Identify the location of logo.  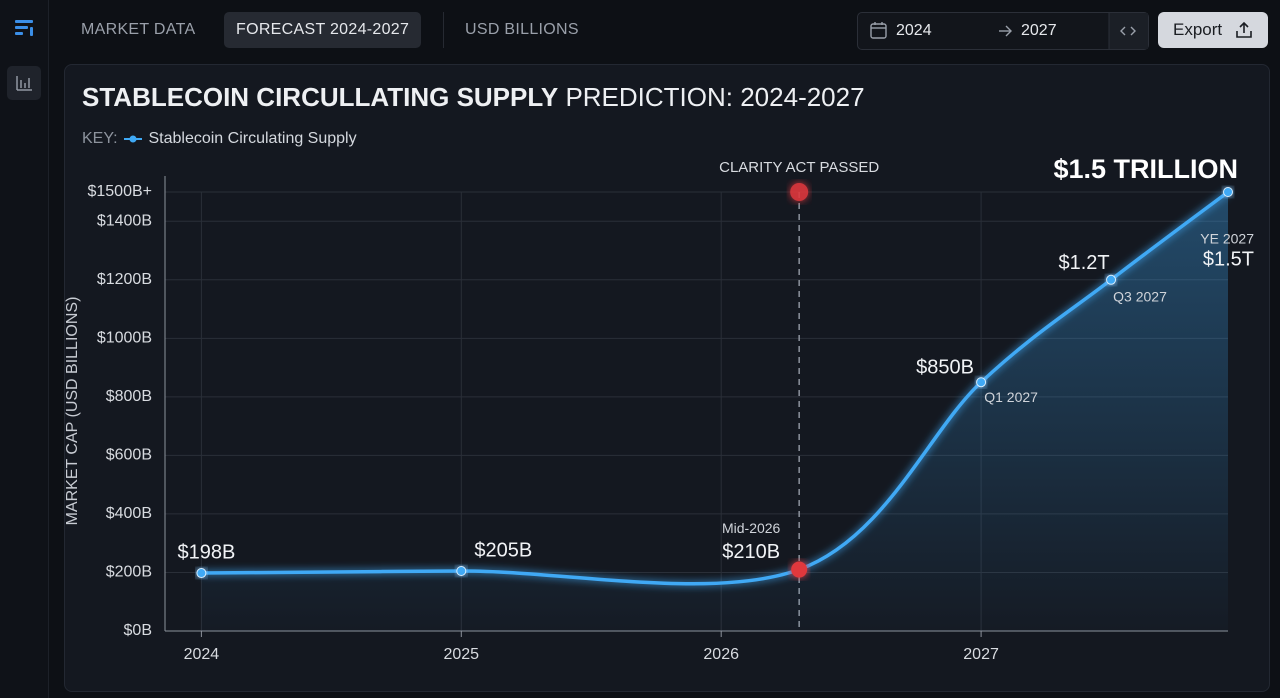
(24, 28).